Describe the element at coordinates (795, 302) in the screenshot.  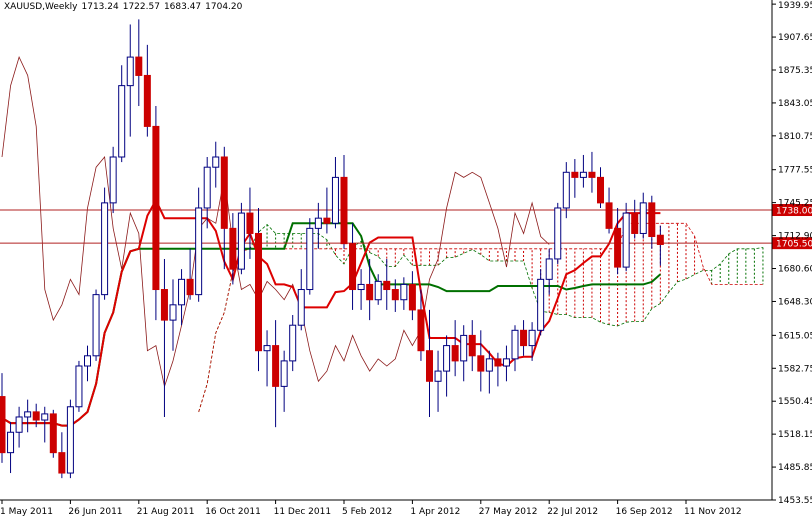
I see `y-tick-label: 1648.30` at that location.